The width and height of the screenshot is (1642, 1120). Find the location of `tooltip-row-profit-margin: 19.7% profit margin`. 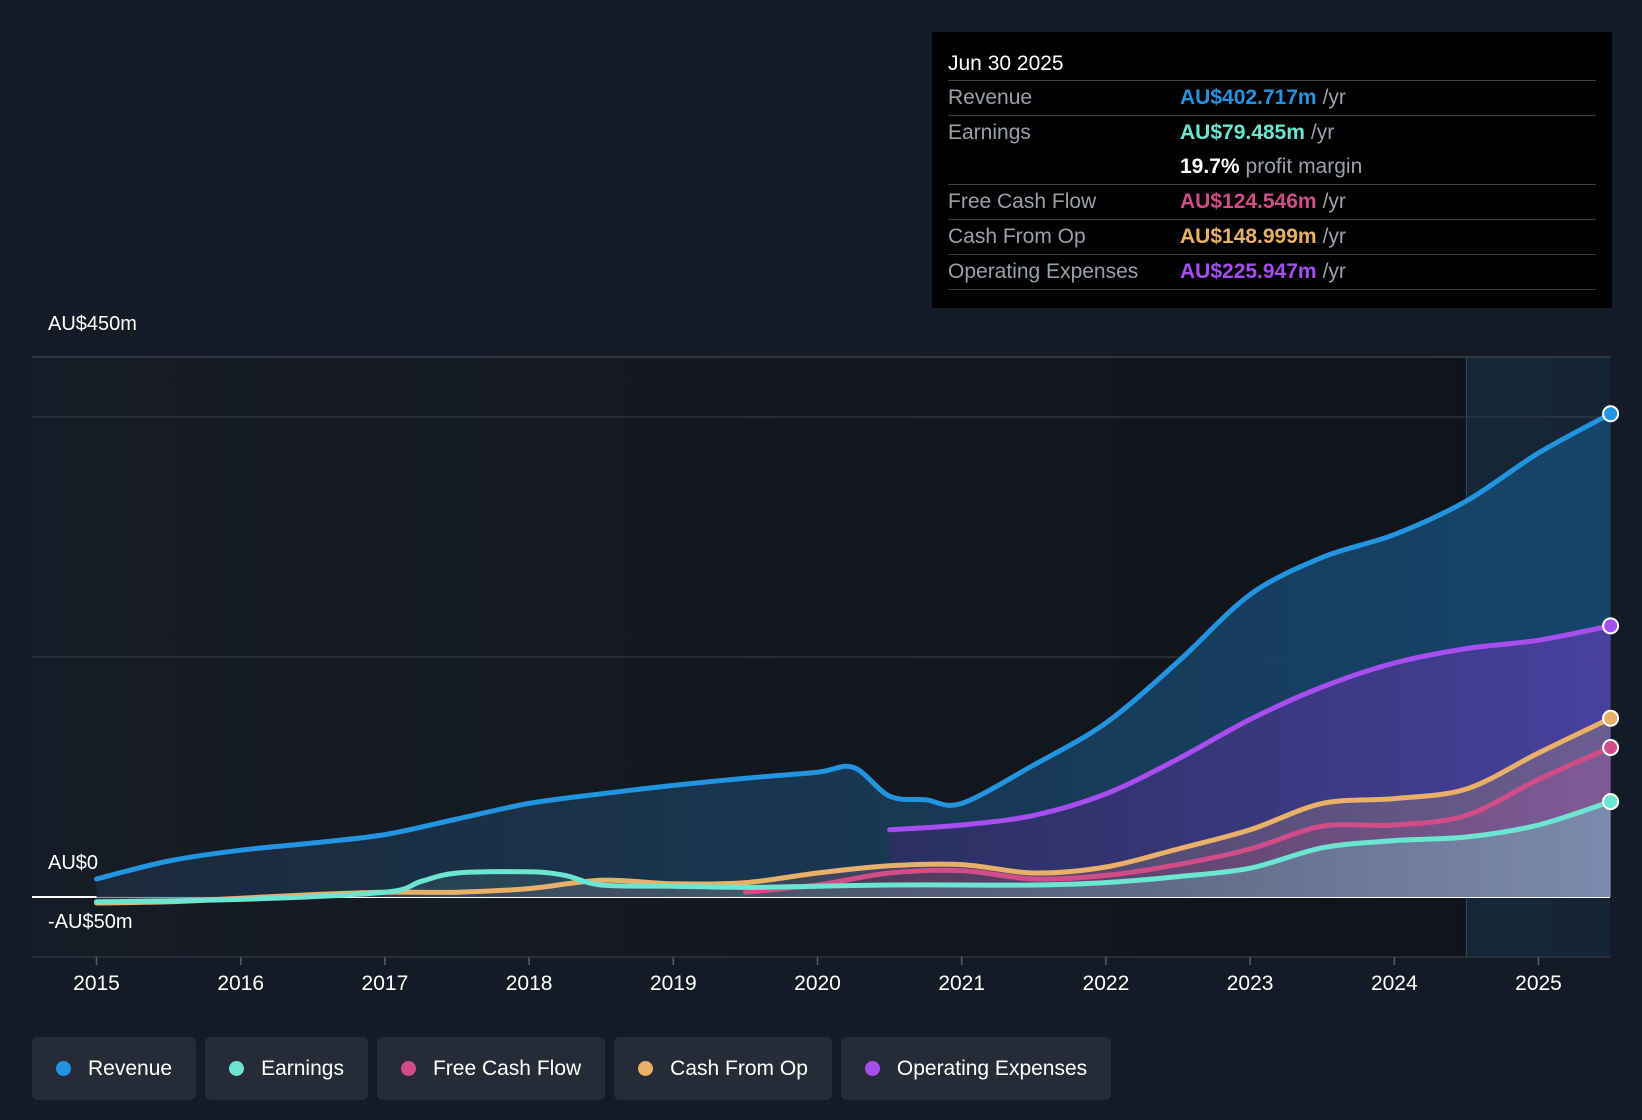

tooltip-row-profit-margin: 19.7% profit margin is located at coordinates (1272, 167).